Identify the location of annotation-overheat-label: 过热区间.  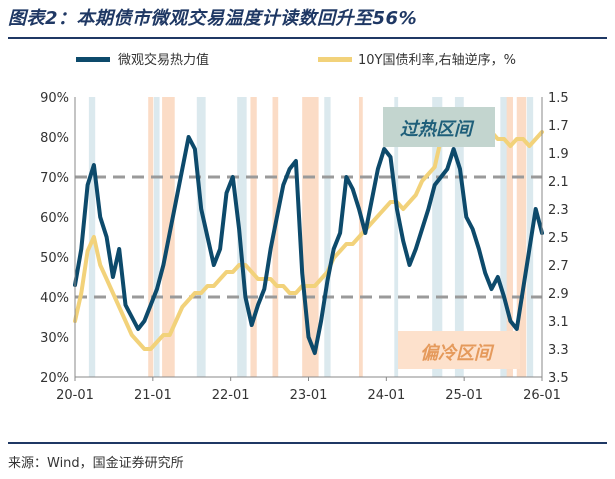
(437, 129).